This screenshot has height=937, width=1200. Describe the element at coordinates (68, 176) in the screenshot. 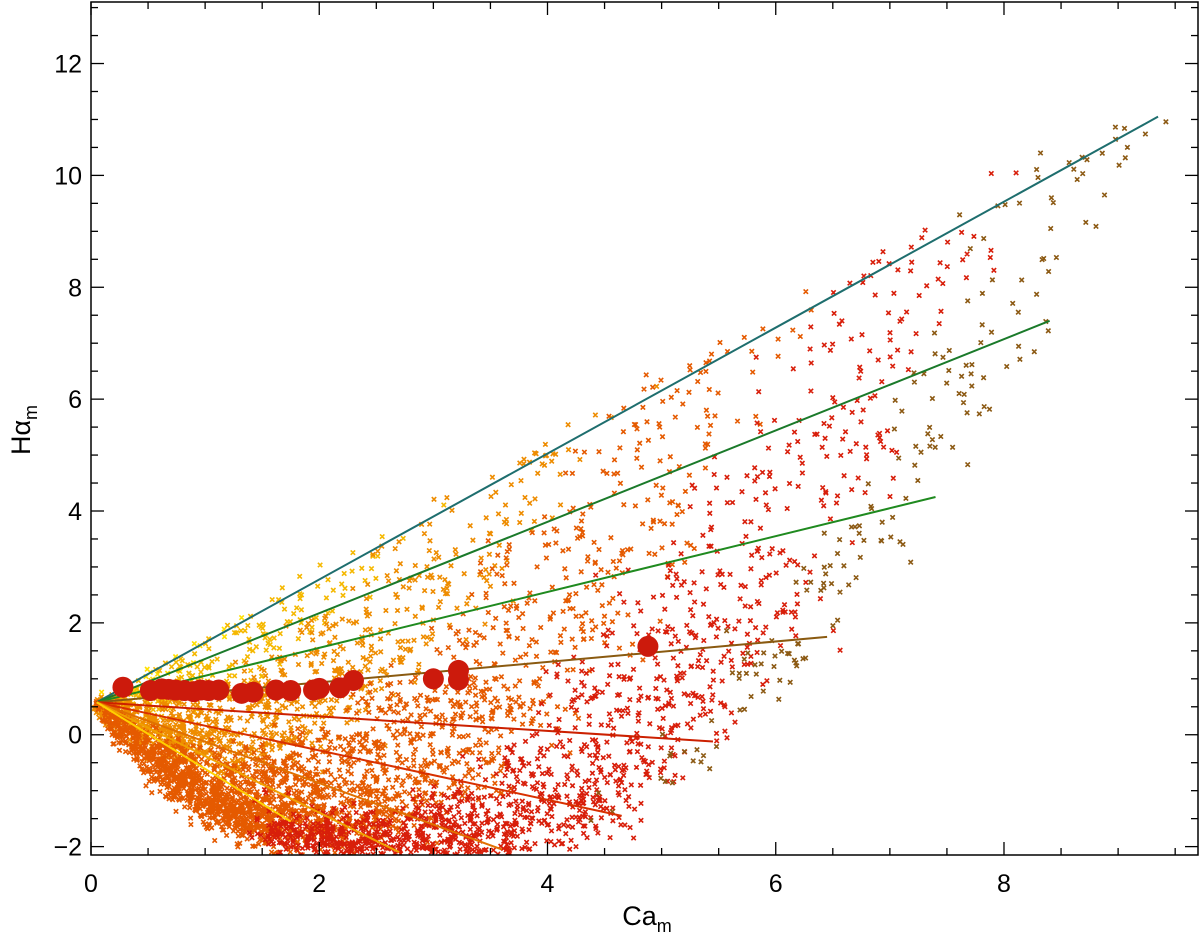

I see `y-tick-label: 10` at that location.